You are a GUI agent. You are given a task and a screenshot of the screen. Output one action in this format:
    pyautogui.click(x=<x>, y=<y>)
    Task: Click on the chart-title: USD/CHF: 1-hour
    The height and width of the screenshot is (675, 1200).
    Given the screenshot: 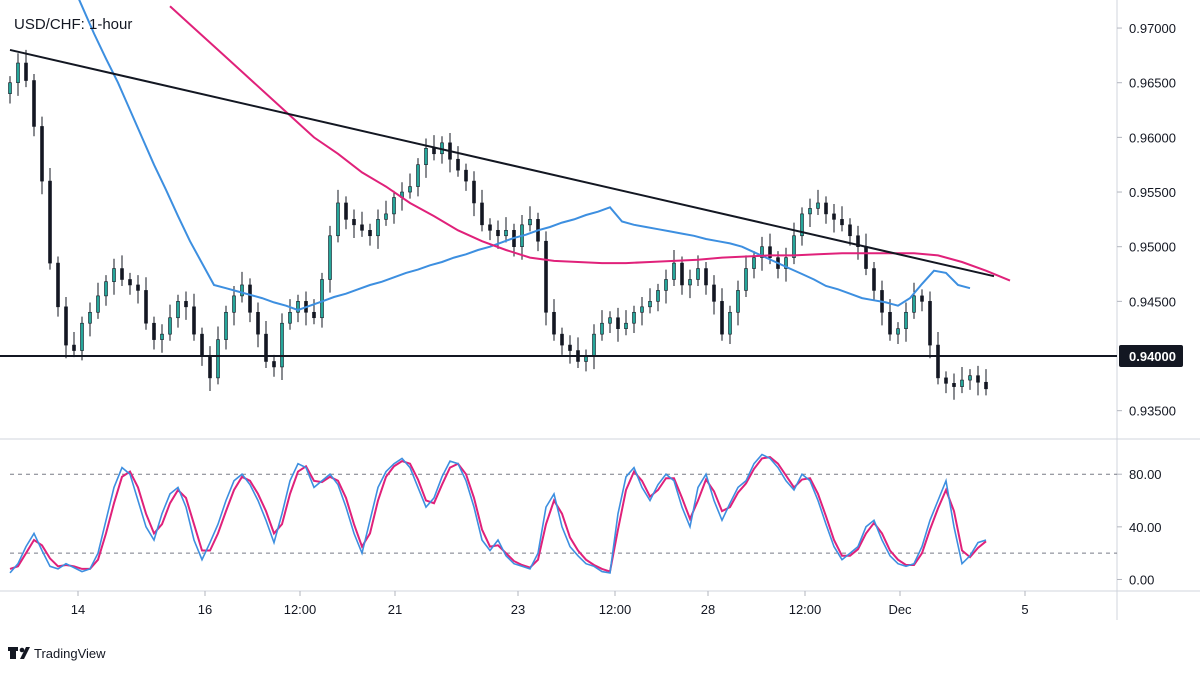 What is the action you would take?
    pyautogui.click(x=73, y=24)
    